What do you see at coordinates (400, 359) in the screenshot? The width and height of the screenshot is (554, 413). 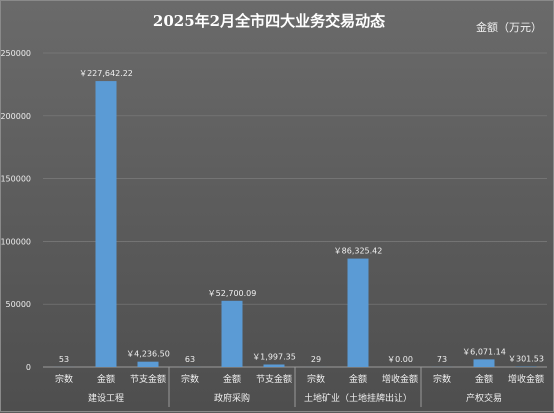 I see `data-label: ￥0.00` at bounding box center [400, 359].